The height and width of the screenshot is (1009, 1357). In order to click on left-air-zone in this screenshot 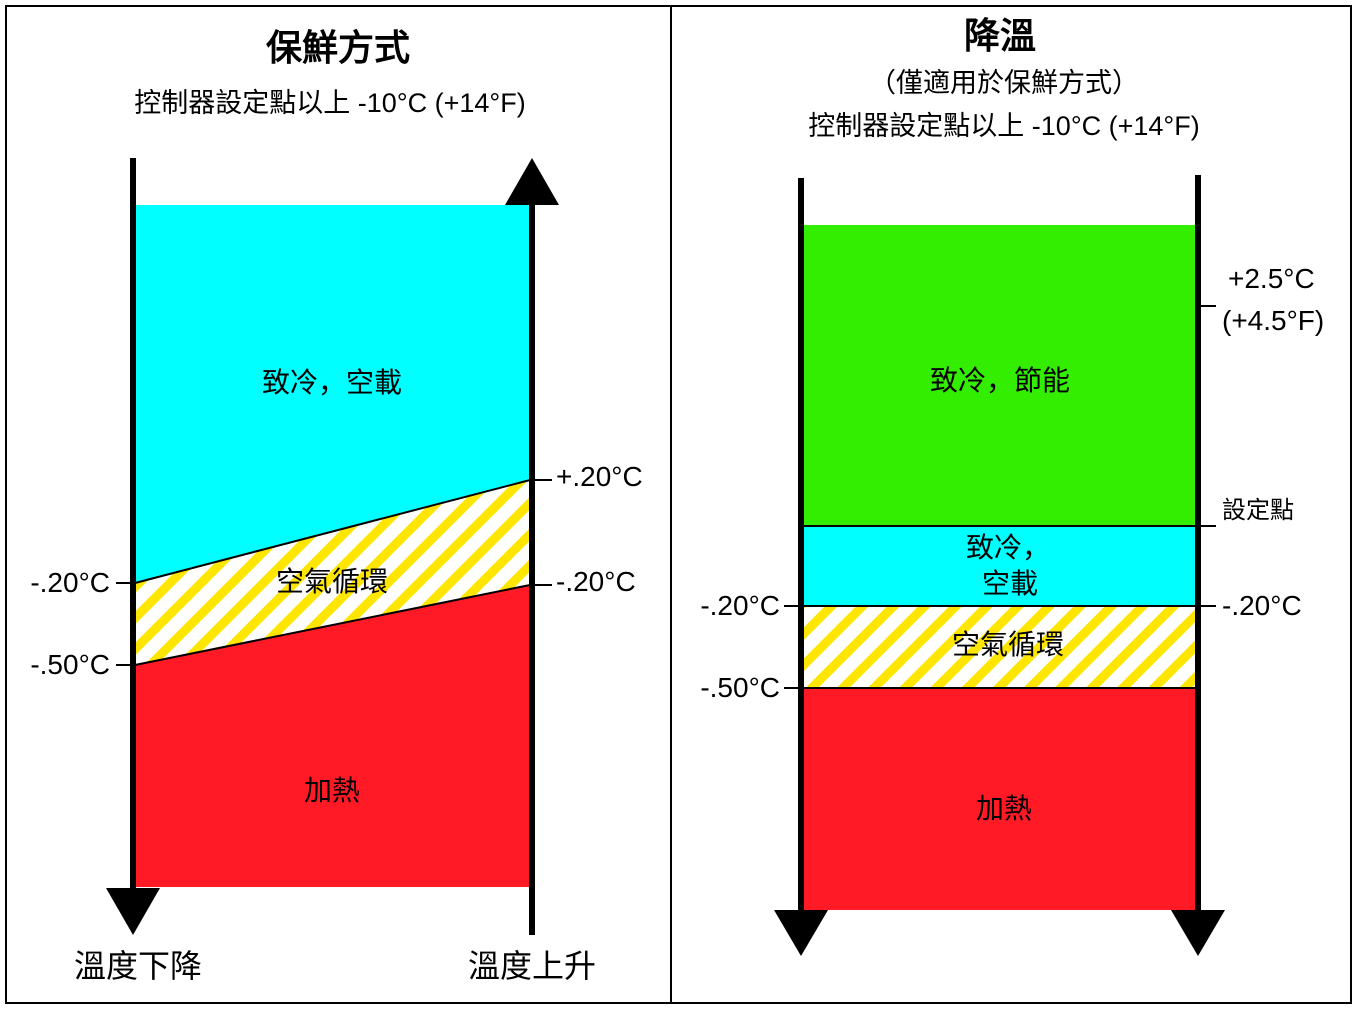, I will do `click(332, 572)`.